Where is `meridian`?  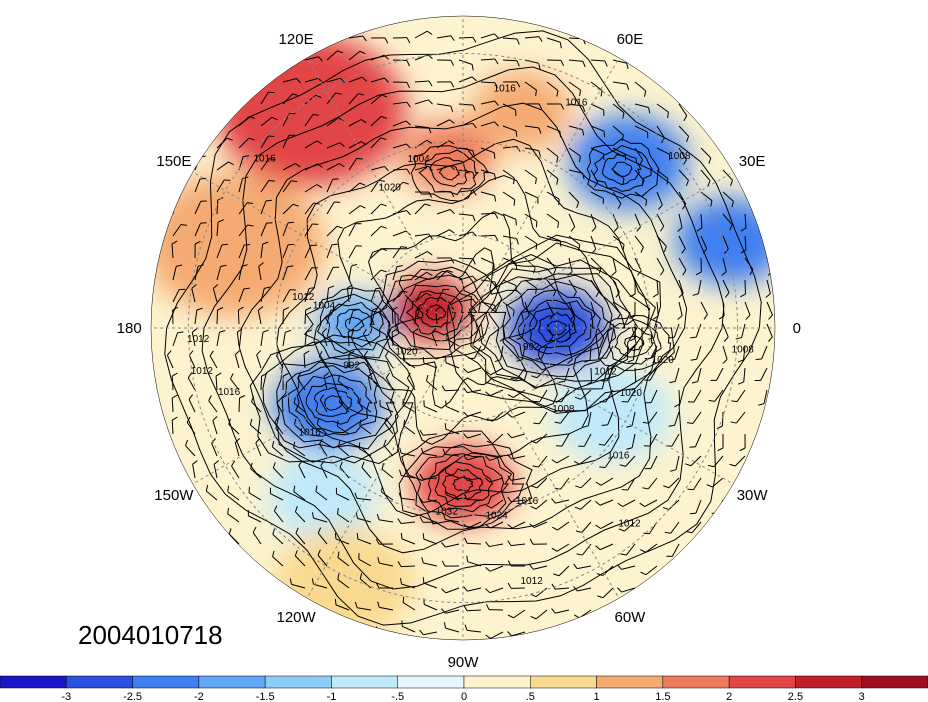 meridian is located at coordinates (328, 406).